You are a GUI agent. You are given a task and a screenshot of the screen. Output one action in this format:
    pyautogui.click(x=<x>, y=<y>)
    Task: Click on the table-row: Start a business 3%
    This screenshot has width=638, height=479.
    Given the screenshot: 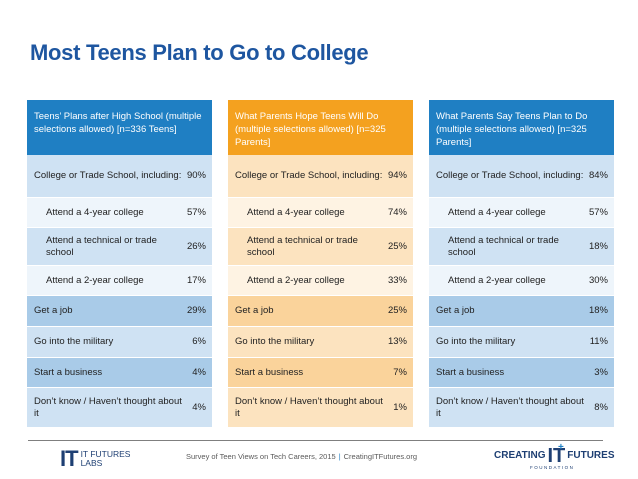 What is the action you would take?
    pyautogui.click(x=521, y=372)
    